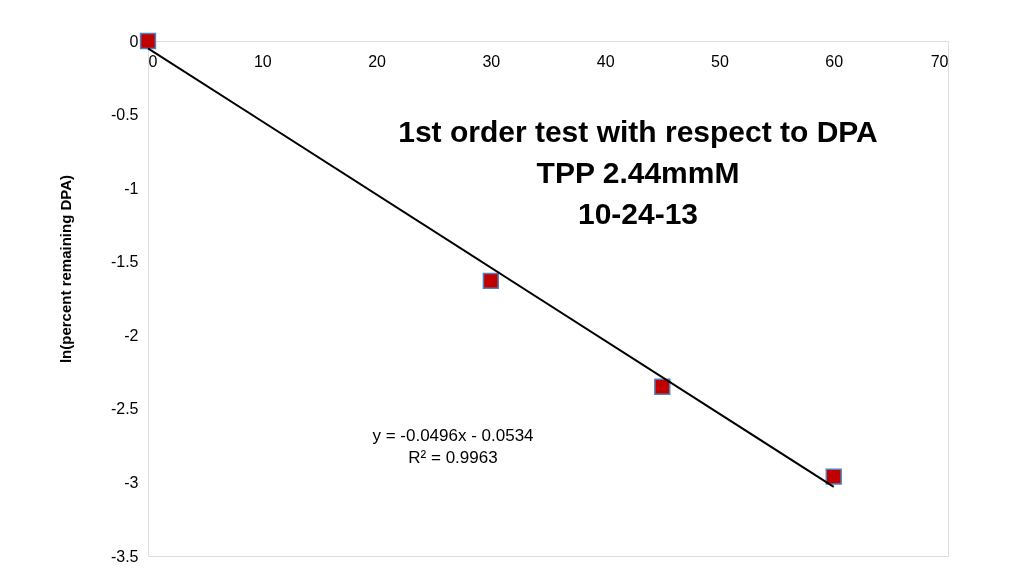  Describe the element at coordinates (453, 435) in the screenshot. I see `annotation: y = -0.0496x - 0.0534` at that location.